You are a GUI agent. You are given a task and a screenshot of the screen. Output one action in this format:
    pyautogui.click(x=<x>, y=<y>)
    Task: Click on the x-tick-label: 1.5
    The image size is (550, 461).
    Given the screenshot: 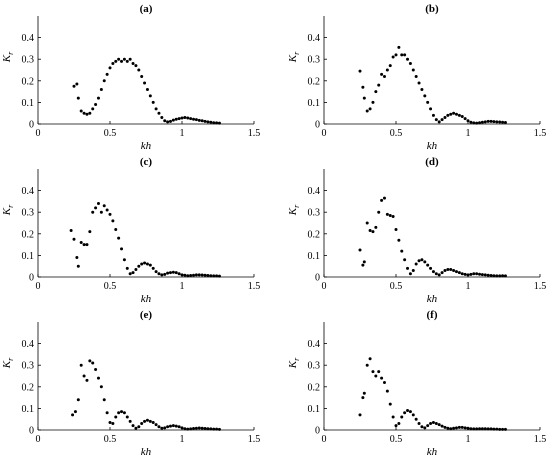 What is the action you would take?
    pyautogui.click(x=254, y=133)
    